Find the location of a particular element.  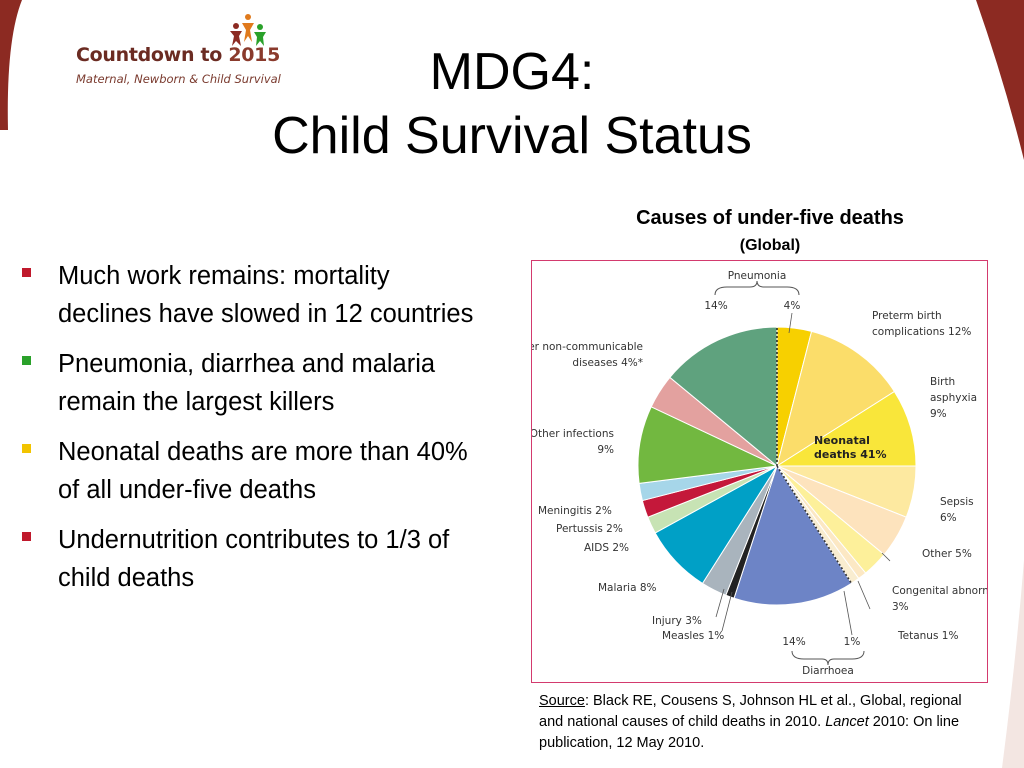

pie-slice-diarrhoea is located at coordinates (793, 535).